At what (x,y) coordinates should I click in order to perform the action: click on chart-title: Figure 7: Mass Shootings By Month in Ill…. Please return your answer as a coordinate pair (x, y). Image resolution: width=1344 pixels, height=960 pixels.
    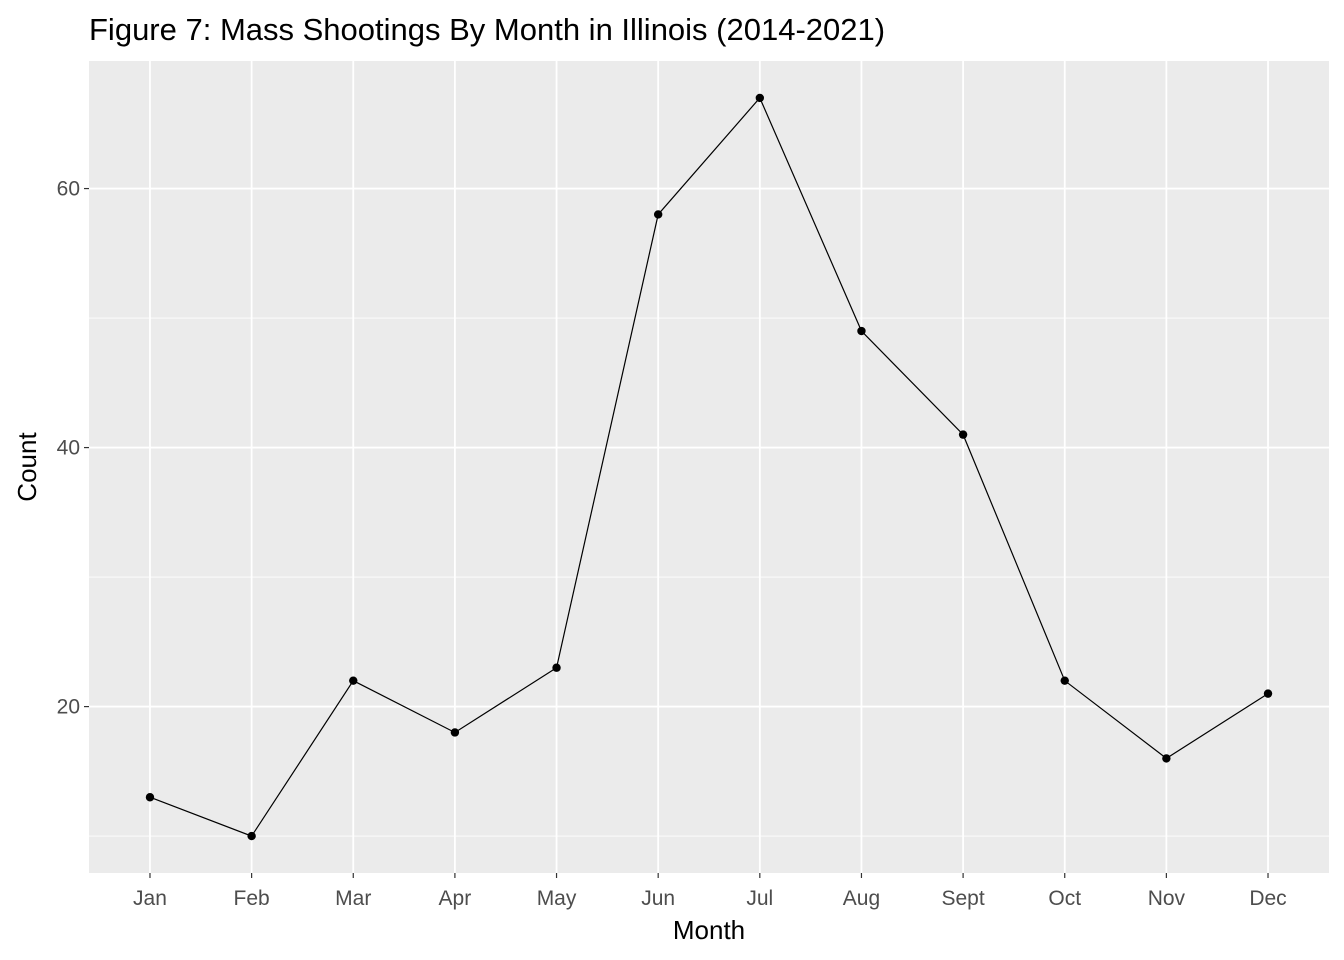
    Looking at the image, I should click on (487, 29).